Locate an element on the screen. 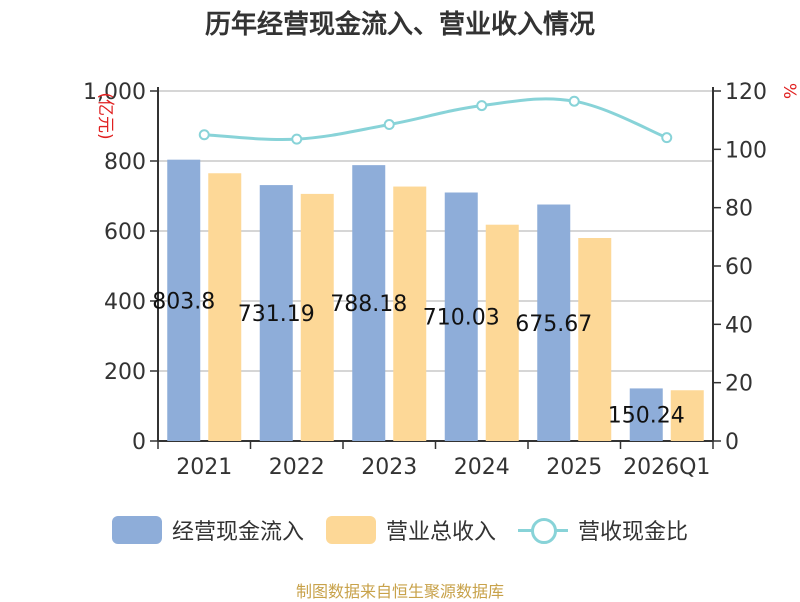 The image size is (800, 602). legend-label-cash-inflow: 经营现金流入 is located at coordinates (237, 532).